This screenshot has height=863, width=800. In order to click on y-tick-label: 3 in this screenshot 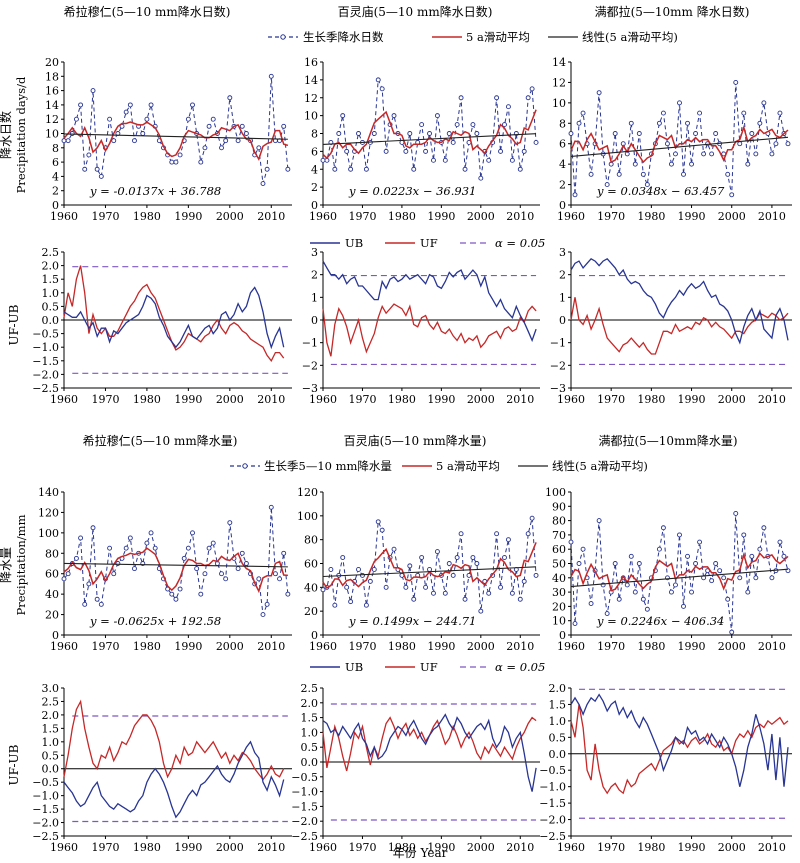, I will do `click(562, 252)`.